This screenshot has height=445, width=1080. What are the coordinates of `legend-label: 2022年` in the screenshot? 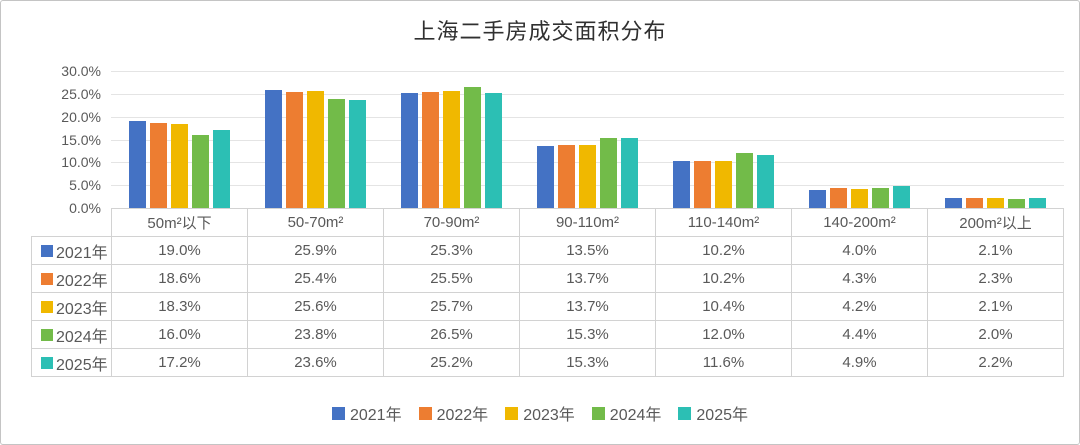 It's located at (462, 415).